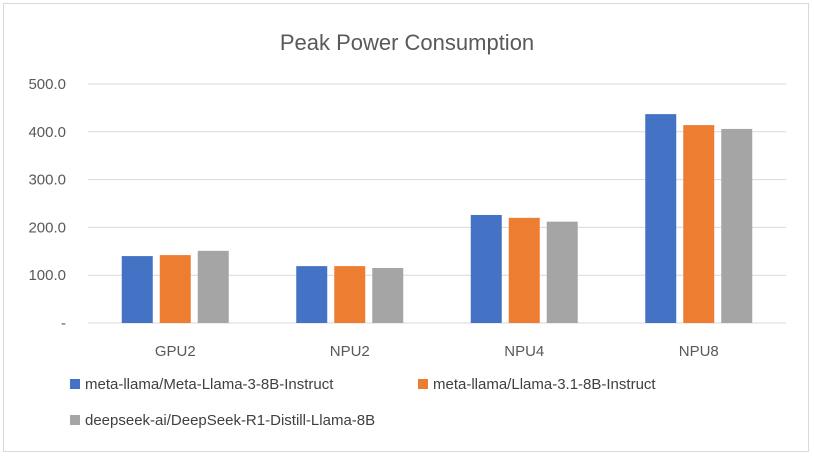 Image resolution: width=814 pixels, height=457 pixels. Describe the element at coordinates (63, 323) in the screenshot. I see `y-tick-label: -` at that location.